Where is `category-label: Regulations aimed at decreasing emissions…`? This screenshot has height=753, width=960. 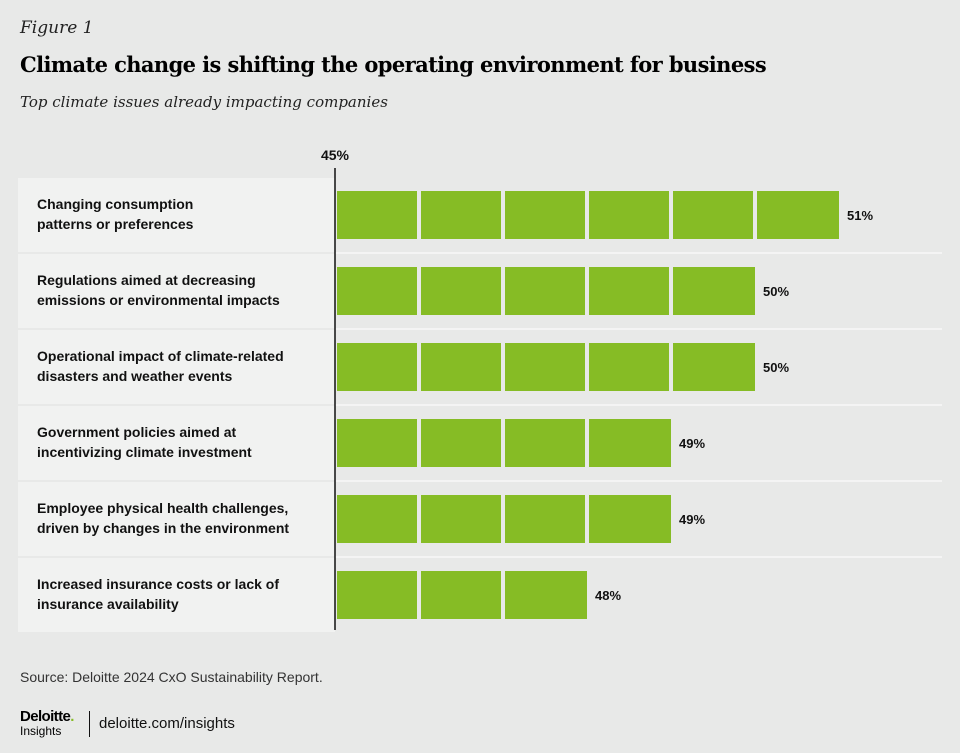
category-label: Regulations aimed at decreasing emissions… is located at coordinates (158, 290).